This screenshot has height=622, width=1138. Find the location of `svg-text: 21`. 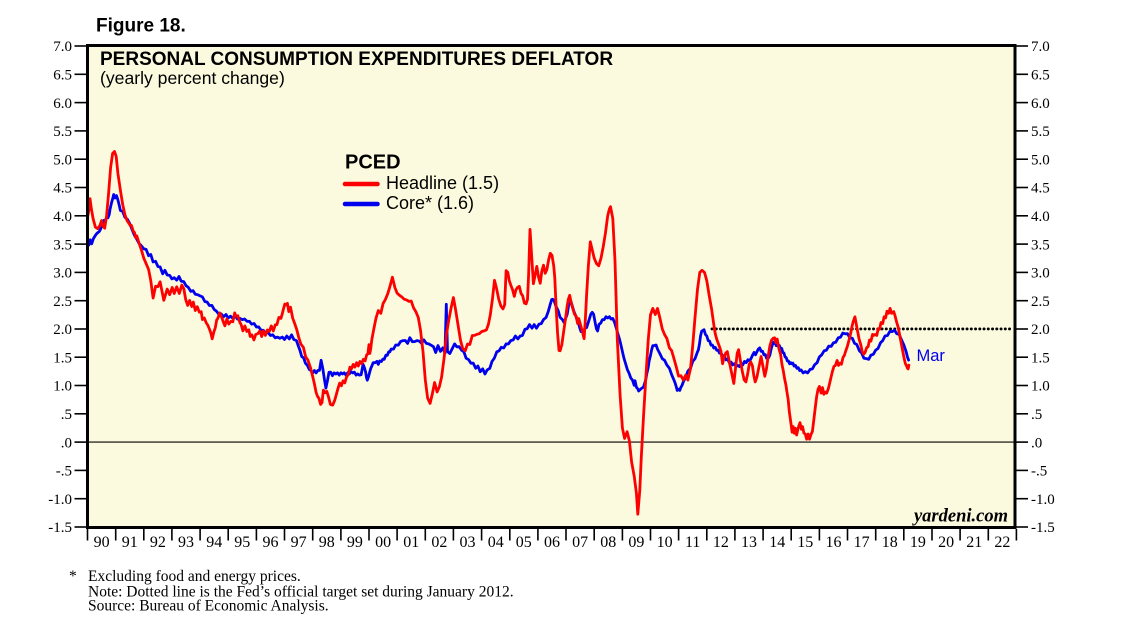

svg-text: 21 is located at coordinates (974, 542).